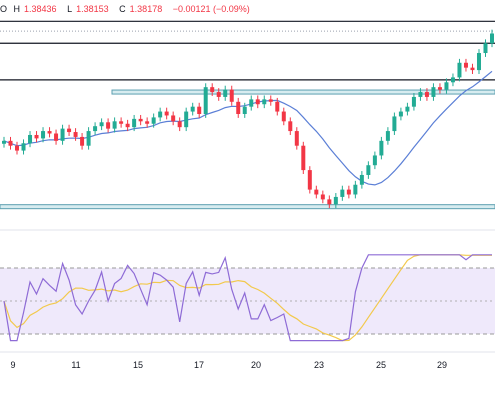 Image resolution: width=495 pixels, height=400 pixels. I want to click on x-tick-label: 25, so click(381, 365).